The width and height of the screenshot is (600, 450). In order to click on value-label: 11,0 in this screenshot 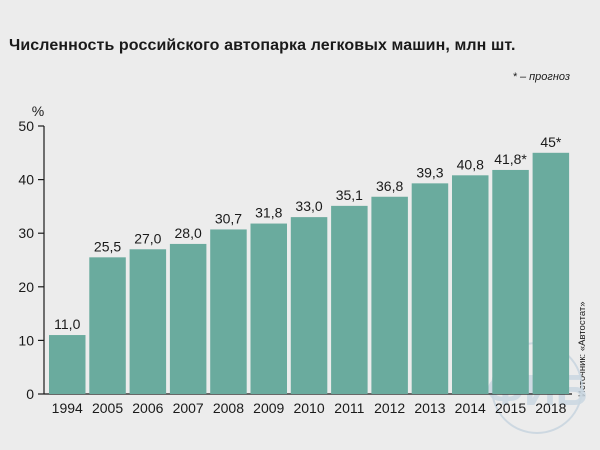, I will do `click(67, 324)`.